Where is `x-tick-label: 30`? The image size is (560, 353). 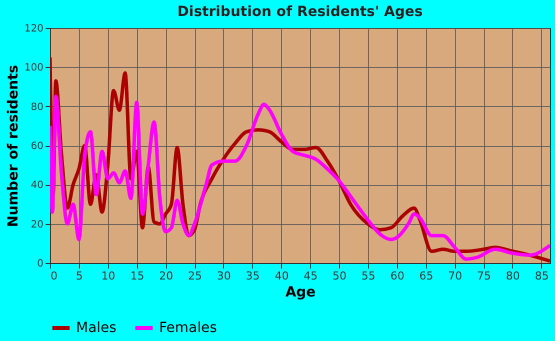 x-tick-label: 30 is located at coordinates (223, 276).